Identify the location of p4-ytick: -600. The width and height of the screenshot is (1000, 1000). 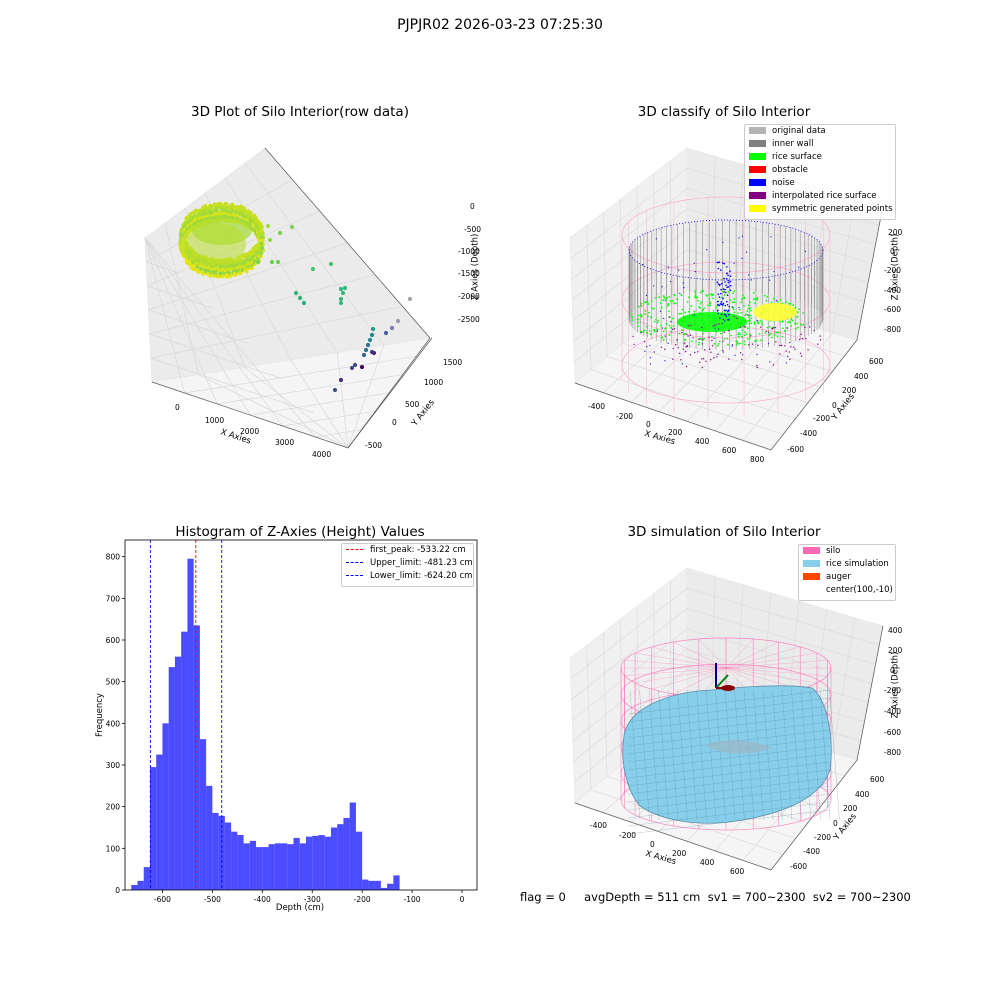
(799, 866).